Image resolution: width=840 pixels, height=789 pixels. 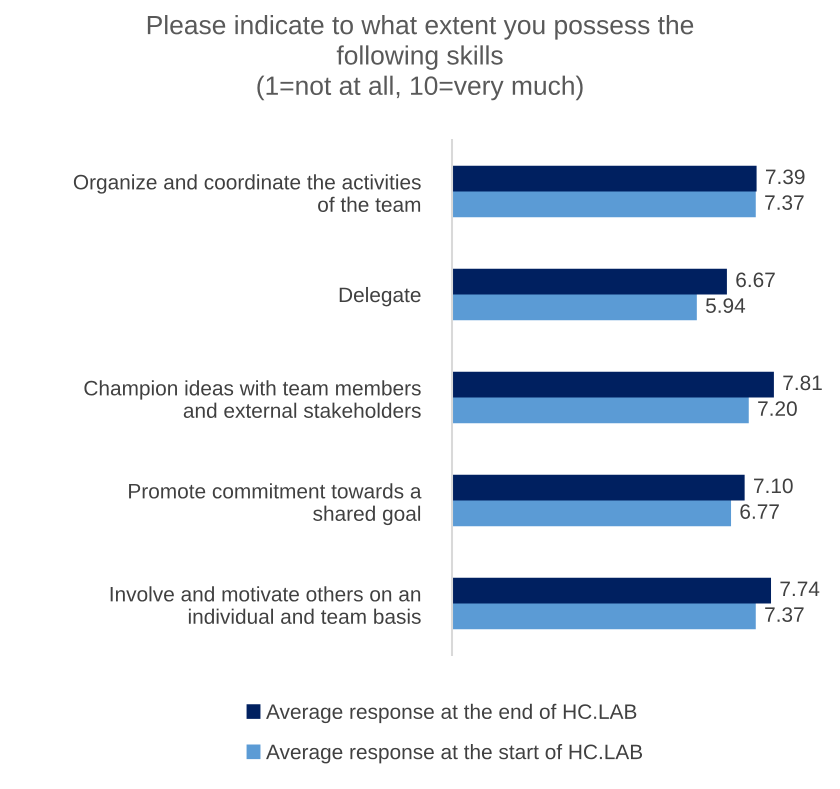 What do you see at coordinates (802, 382) in the screenshot?
I see `data-label: 7.81` at bounding box center [802, 382].